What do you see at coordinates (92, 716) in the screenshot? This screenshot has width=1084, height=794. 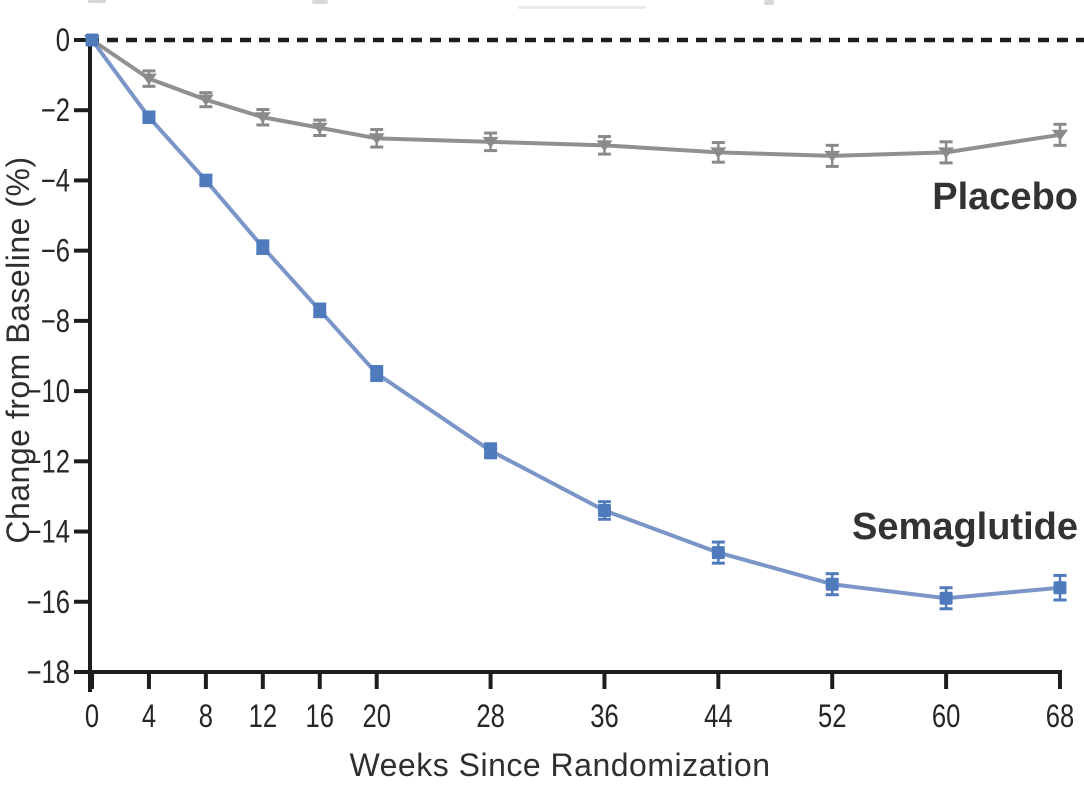 I see `x-tick-label: 0` at bounding box center [92, 716].